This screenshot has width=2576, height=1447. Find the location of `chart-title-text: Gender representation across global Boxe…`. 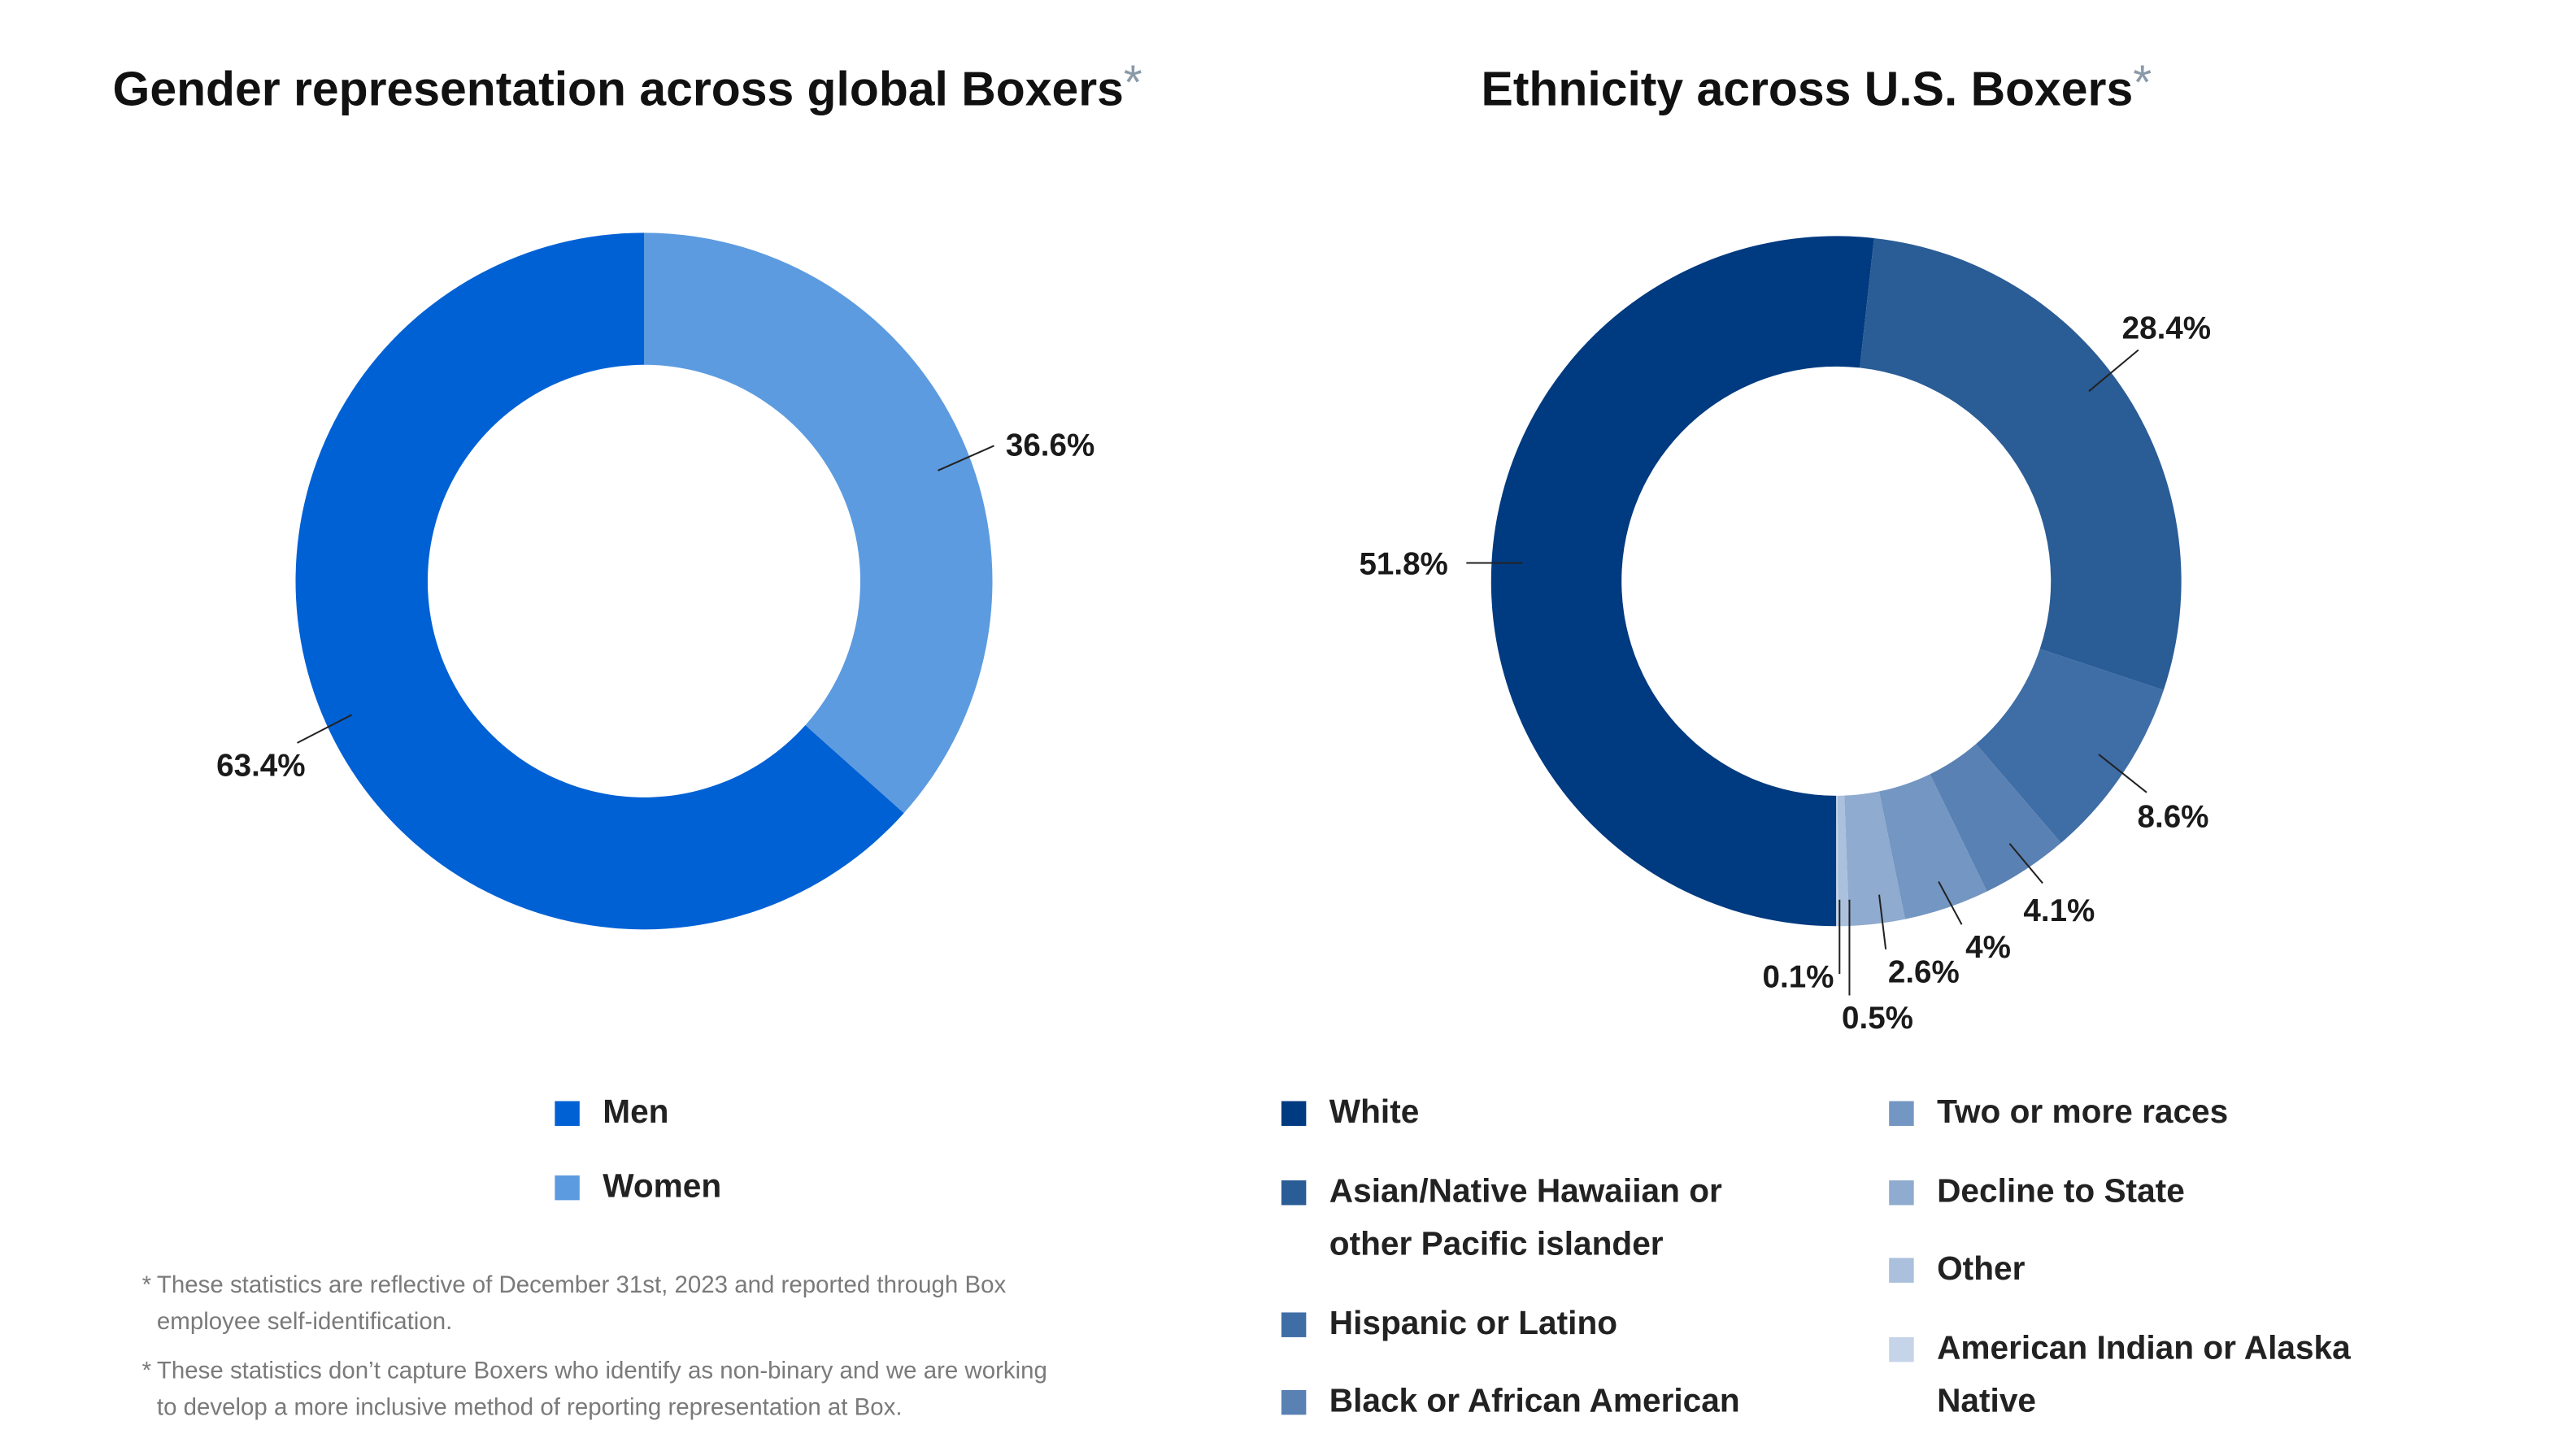

chart-title-text: Gender representation across global Boxe… is located at coordinates (619, 89).